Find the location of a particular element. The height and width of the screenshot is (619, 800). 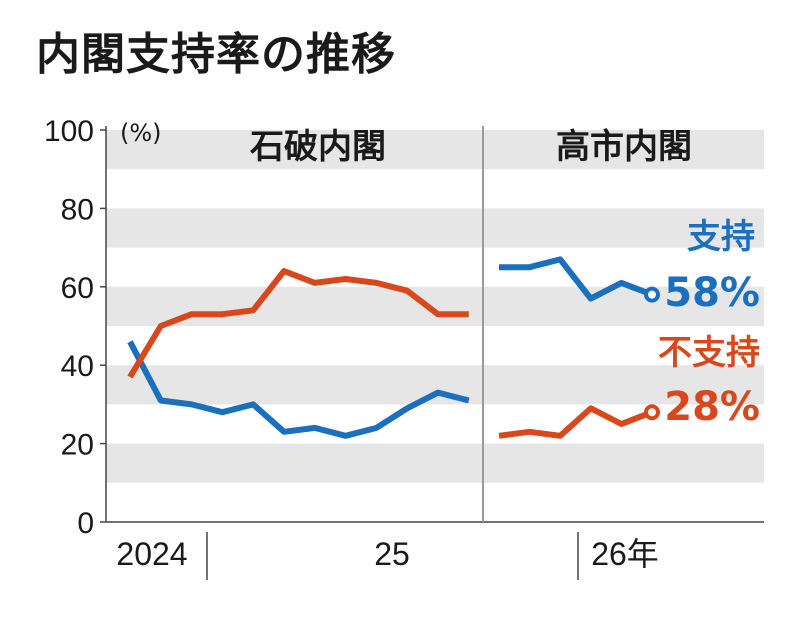

y-tick-label-0: 0 is located at coordinates (85, 523).